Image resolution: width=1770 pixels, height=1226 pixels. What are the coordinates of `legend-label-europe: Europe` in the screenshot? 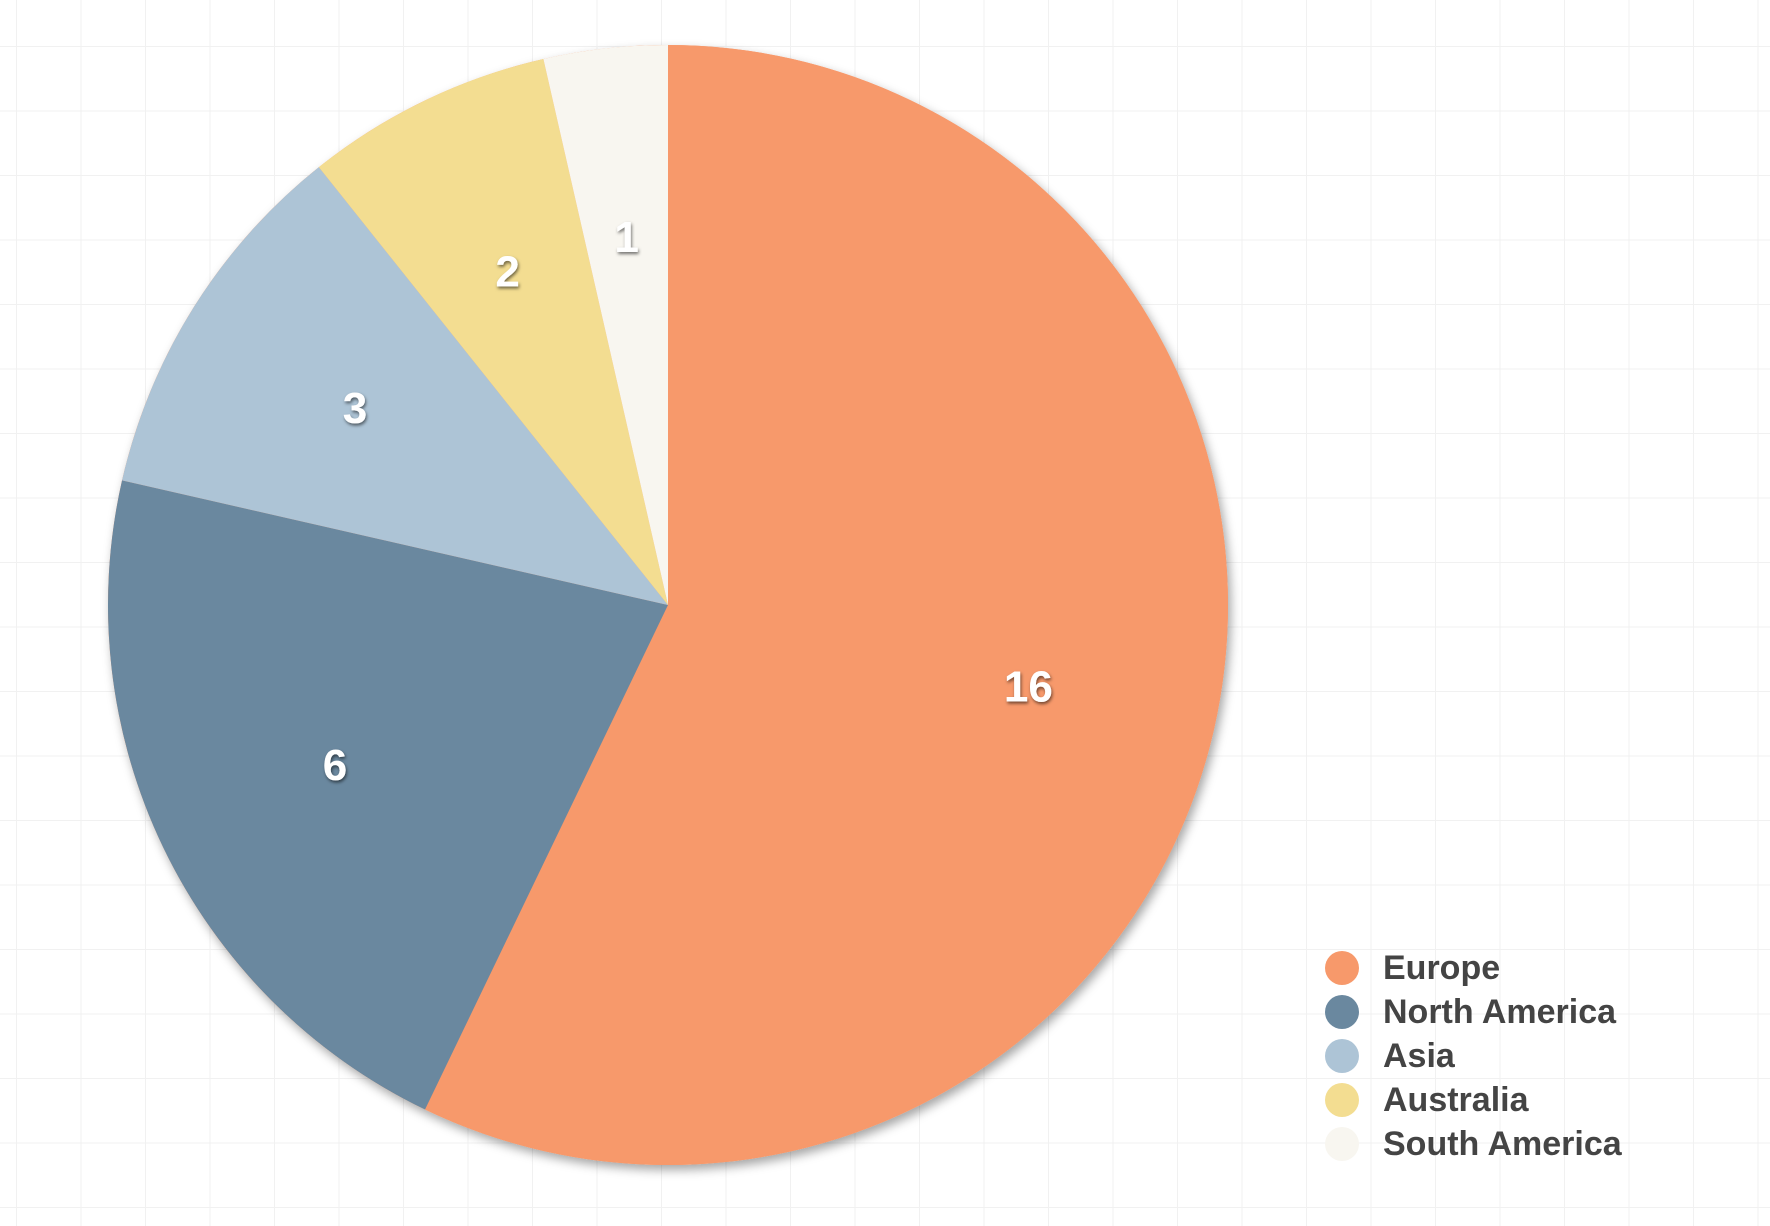 It's located at (1442, 967).